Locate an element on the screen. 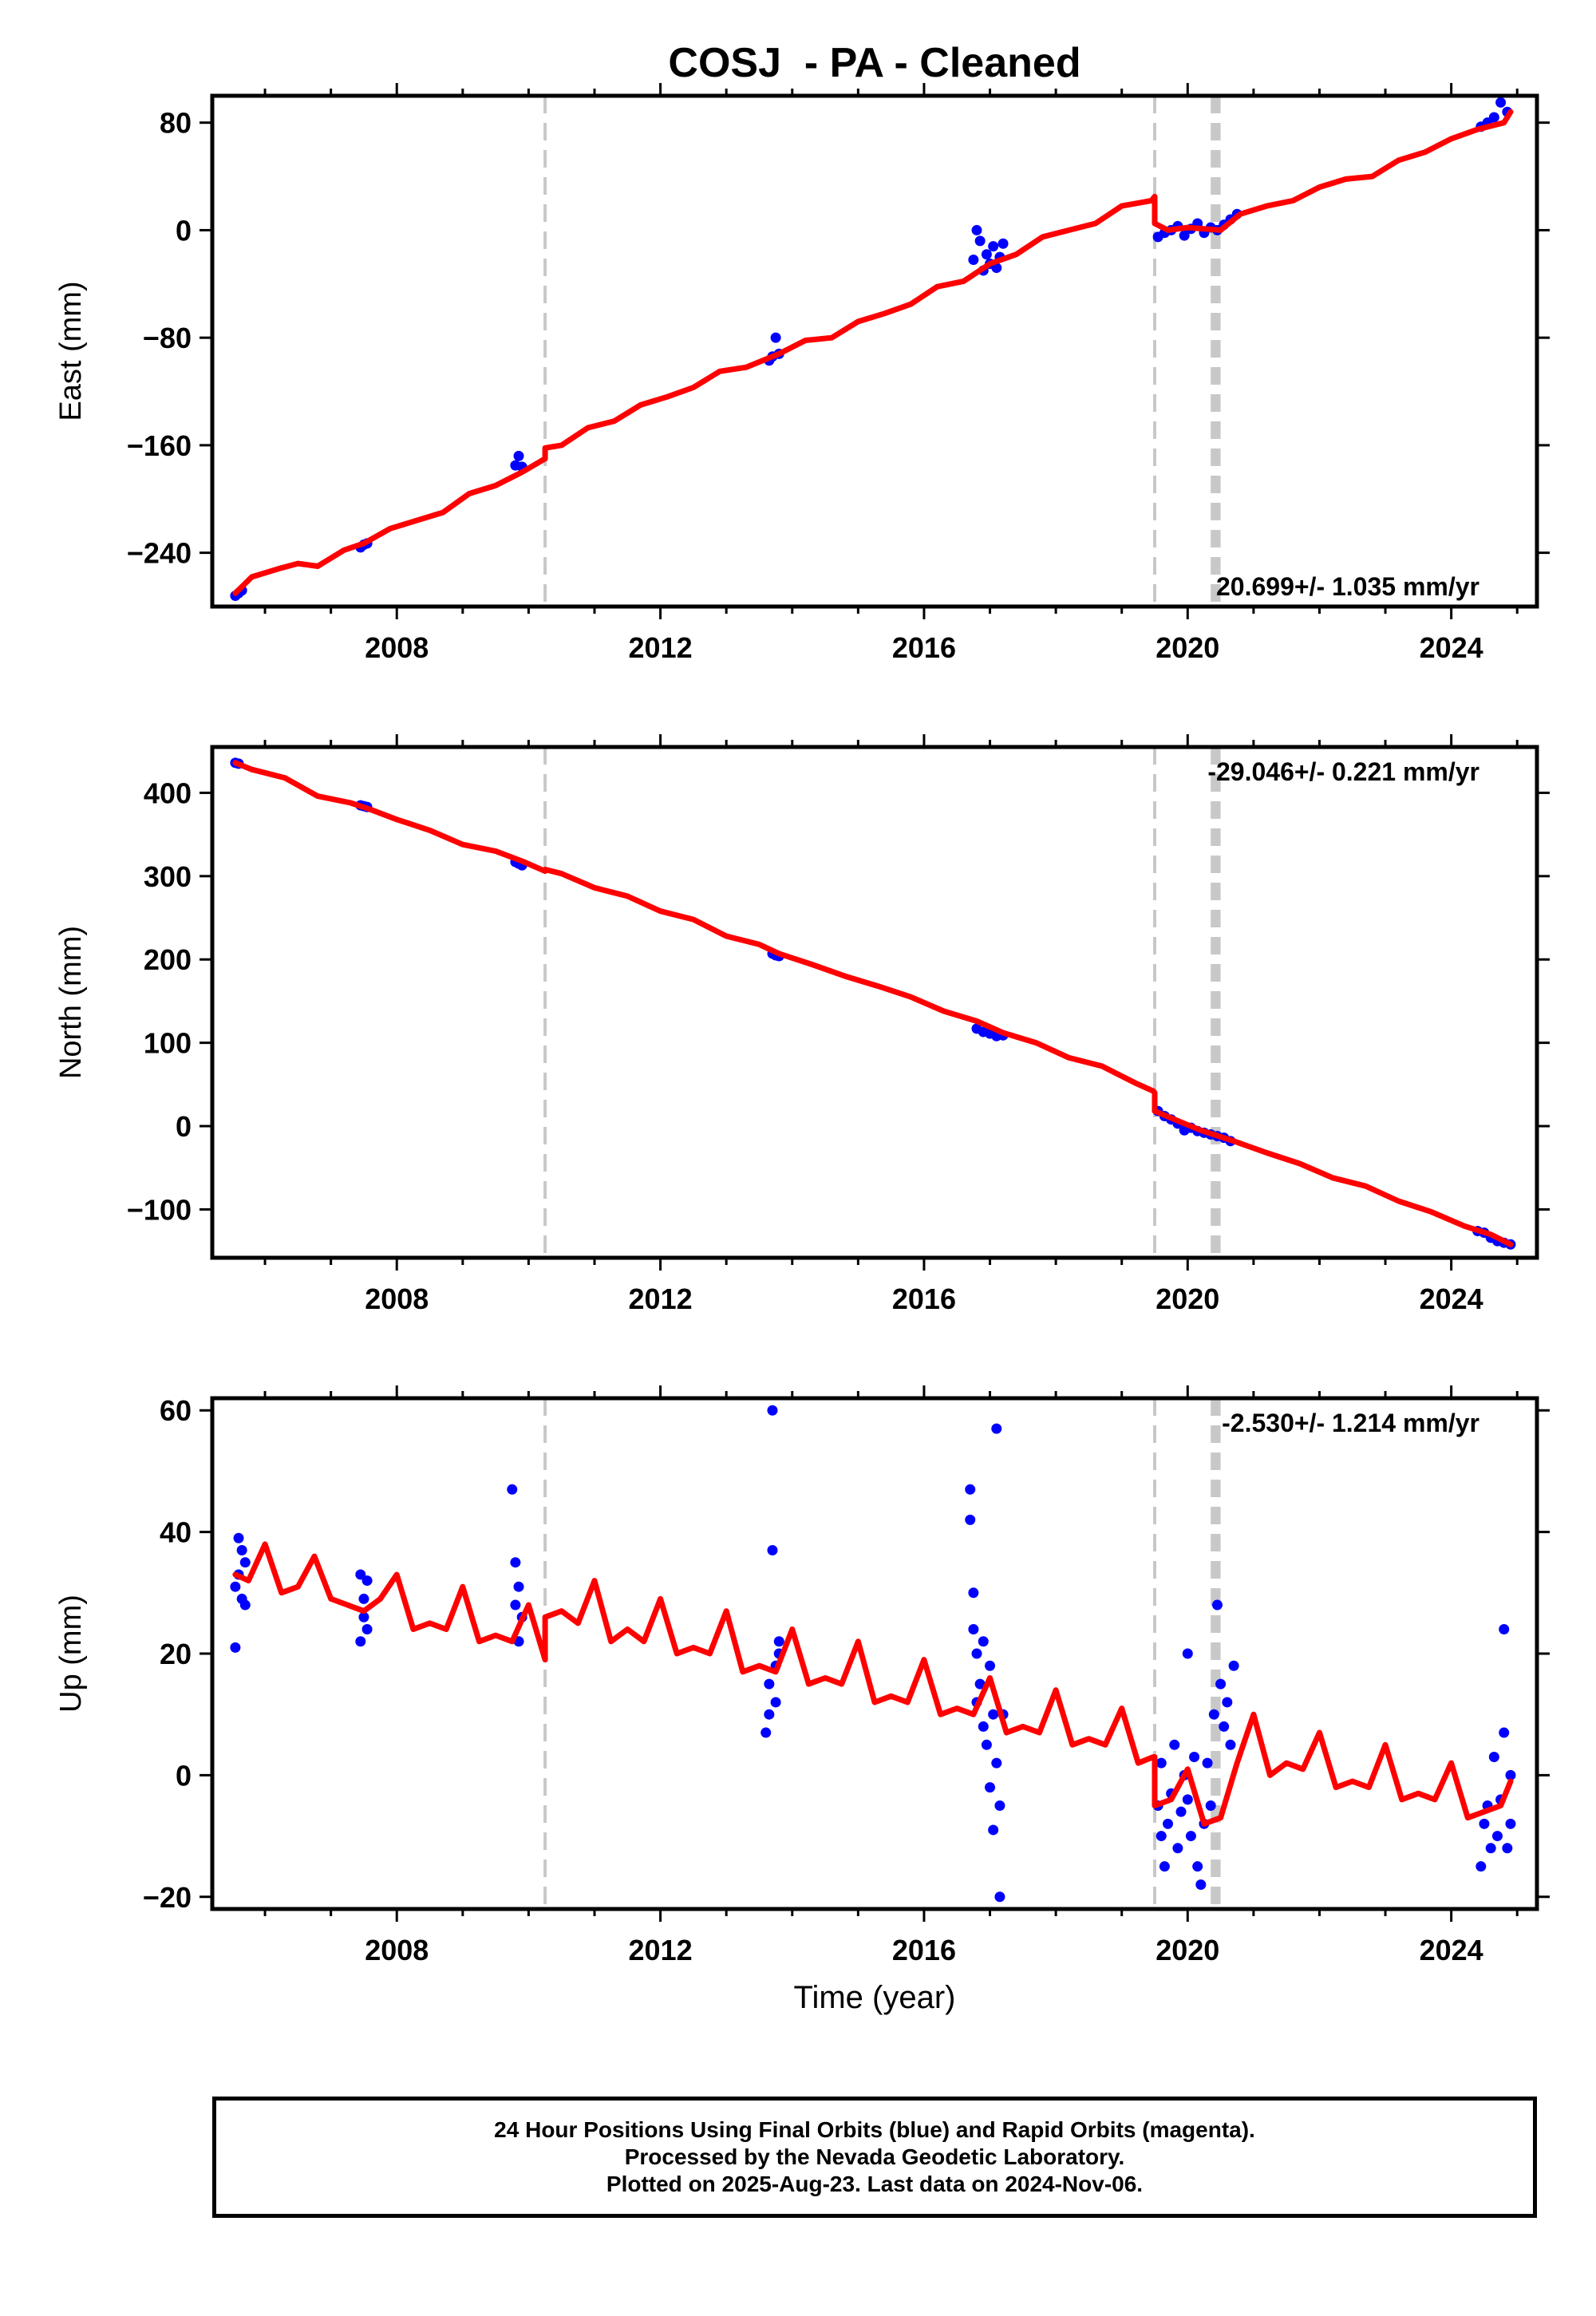  up-x-tick-label: 2020 is located at coordinates (1187, 1950).